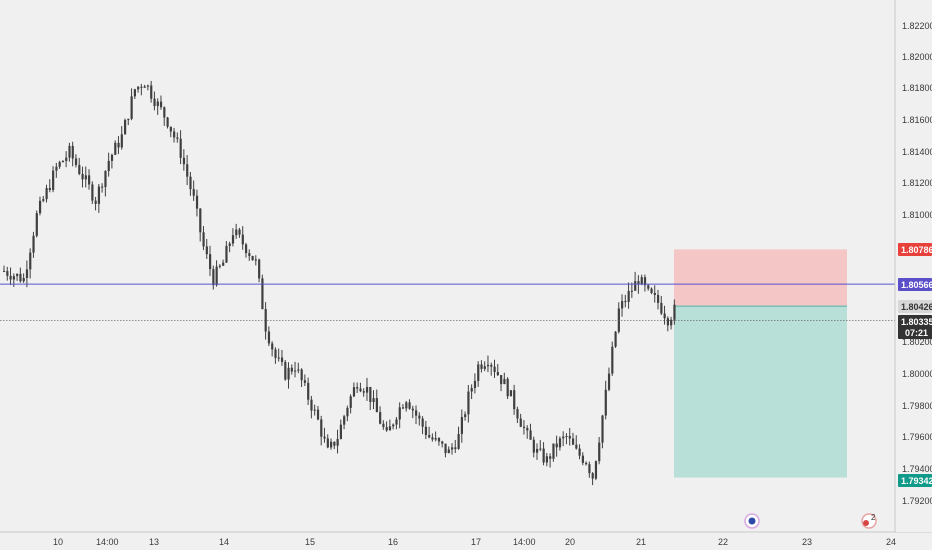 The image size is (932, 550). Describe the element at coordinates (154, 542) in the screenshot. I see `x-tick-label: 13` at that location.